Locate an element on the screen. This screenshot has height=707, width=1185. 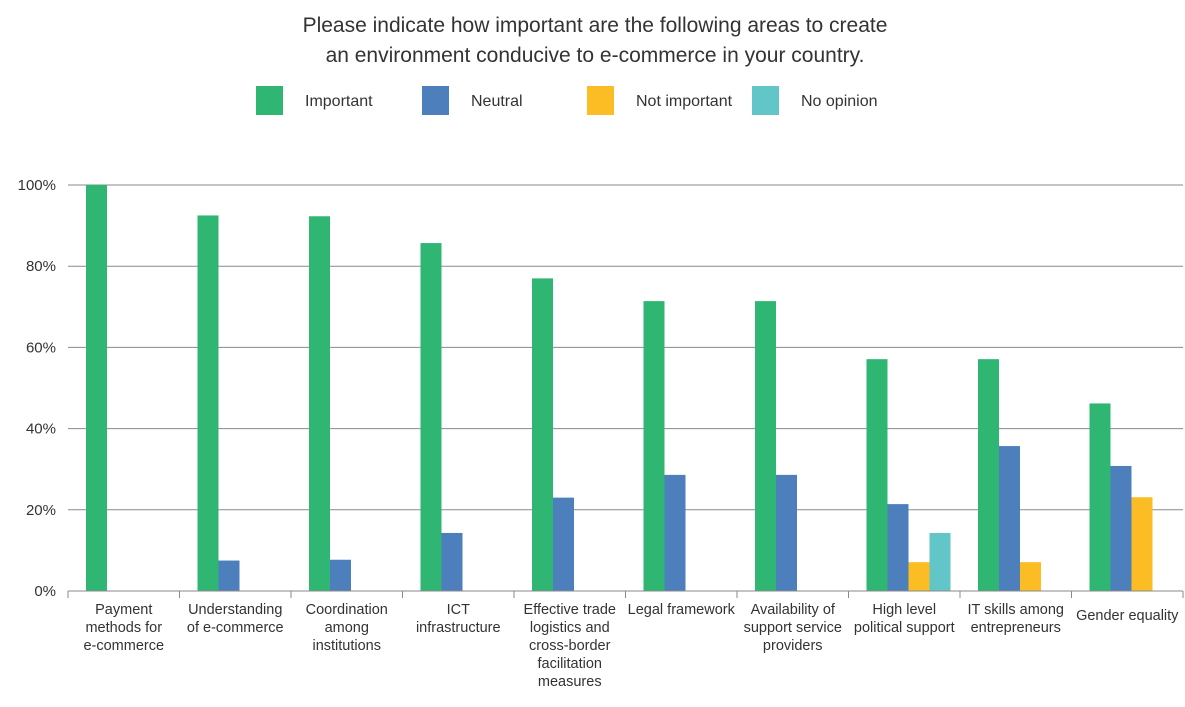
x-category-label: ICT infrastructure is located at coordinates (458, 619).